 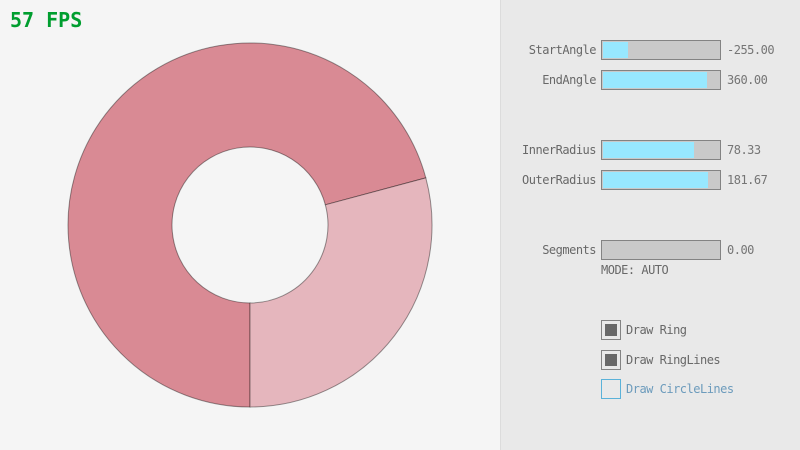 What do you see at coordinates (740, 250) in the screenshot?
I see `segments-value: 0.00` at bounding box center [740, 250].